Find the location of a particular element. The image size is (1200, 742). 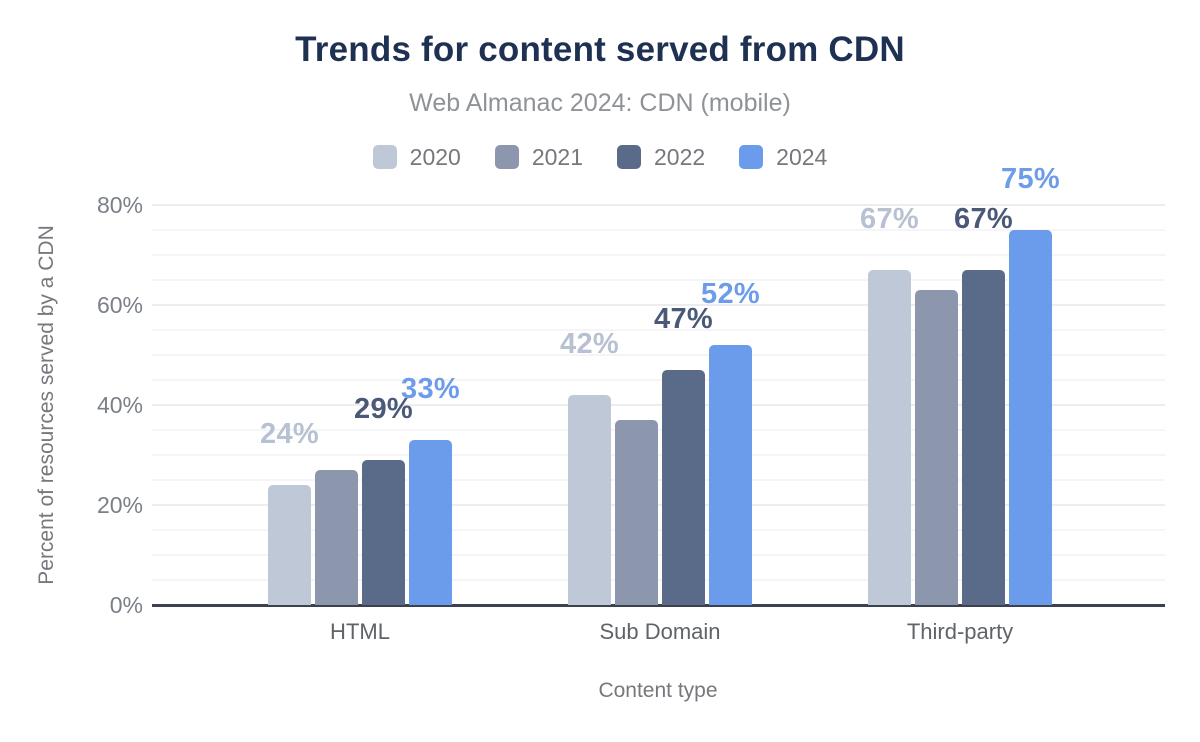

bar-2024-sub-domain is located at coordinates (730, 475).